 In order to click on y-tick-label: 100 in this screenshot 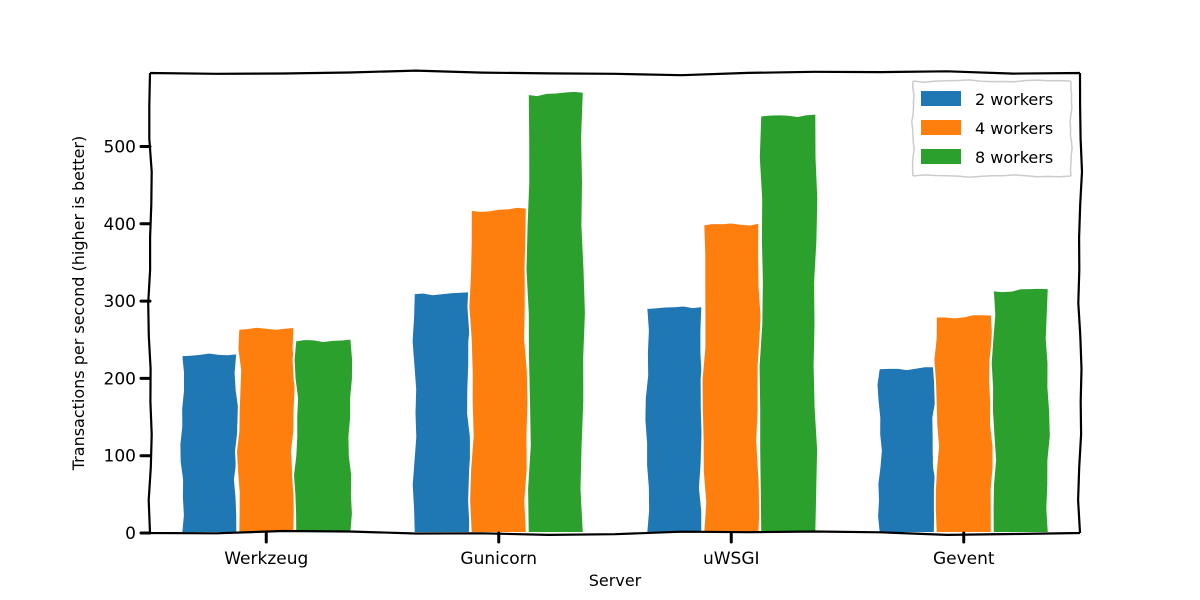, I will do `click(120, 457)`.